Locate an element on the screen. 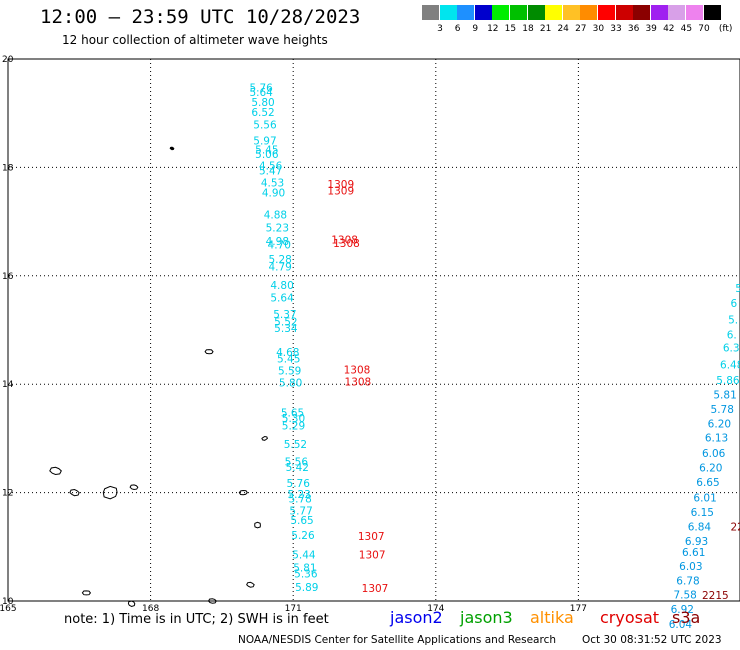 Image resolution: width=740 pixels, height=650 pixels. wave-height-label: 4.70 is located at coordinates (279, 246).